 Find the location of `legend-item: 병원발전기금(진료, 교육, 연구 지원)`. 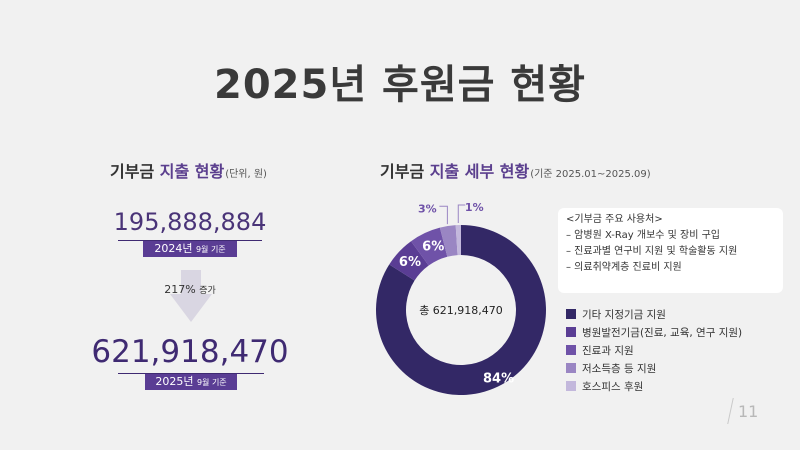

legend-item: 병원발전기금(진료, 교육, 연구 지원) is located at coordinates (654, 332).